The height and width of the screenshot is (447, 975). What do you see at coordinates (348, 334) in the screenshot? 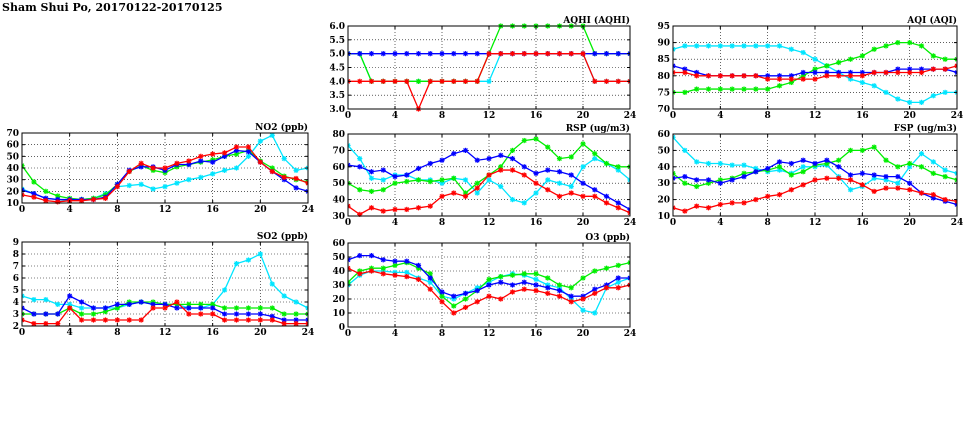
I see `x-tick-label: 0` at bounding box center [348, 334].